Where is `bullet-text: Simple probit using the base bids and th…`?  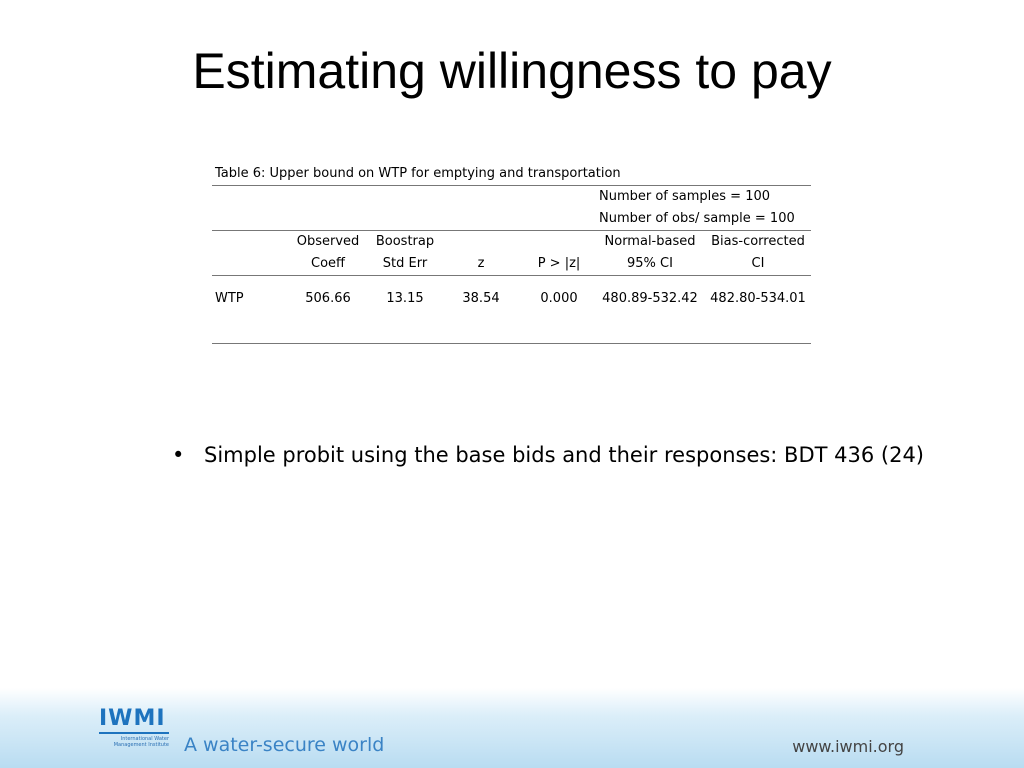
bullet-text: Simple probit using the base bids and th… is located at coordinates (564, 455).